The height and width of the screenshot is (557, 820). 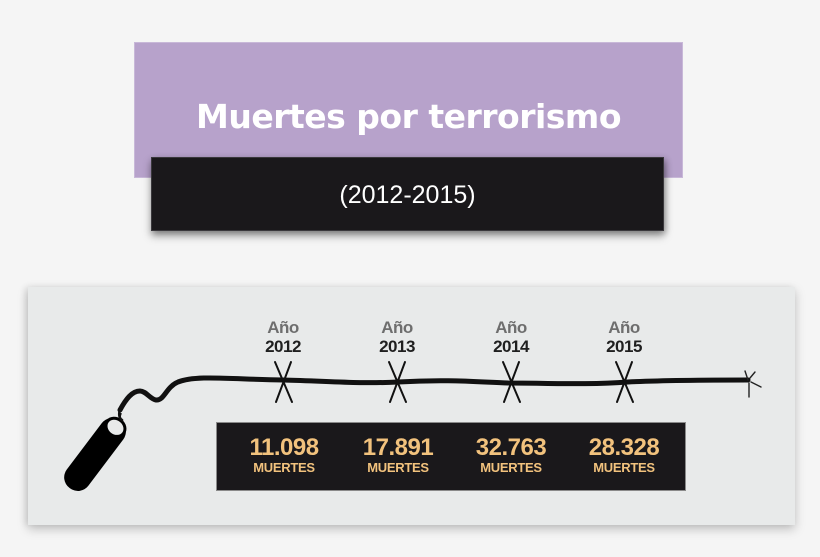 What do you see at coordinates (283, 346) in the screenshot?
I see `year-number: 2012` at bounding box center [283, 346].